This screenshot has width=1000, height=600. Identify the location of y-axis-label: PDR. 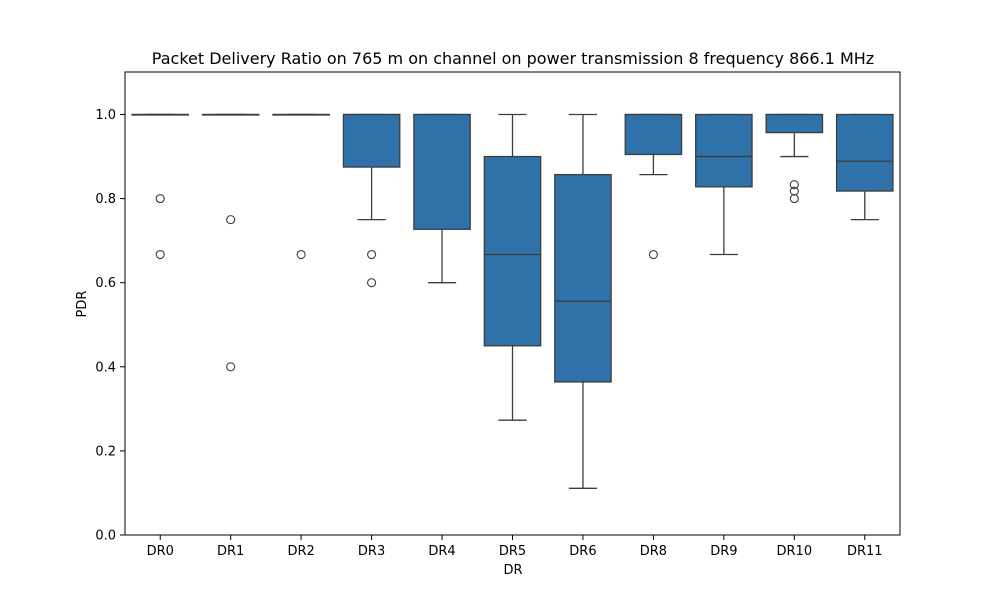
(82, 304).